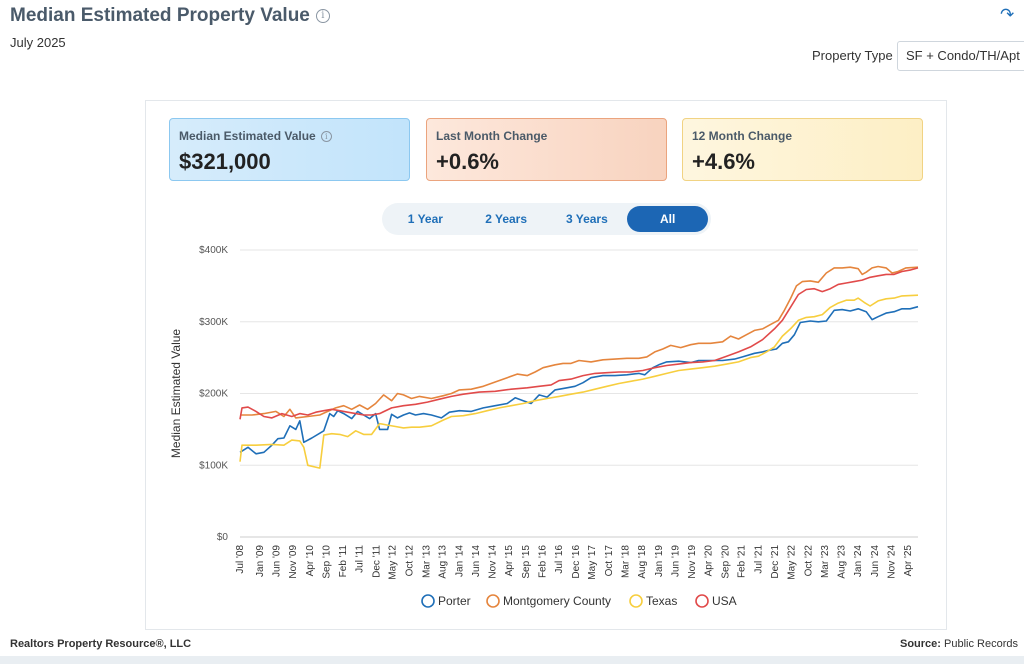 This screenshot has width=1024, height=664. Describe the element at coordinates (512, 660) in the screenshot. I see `bottom-strip` at that location.